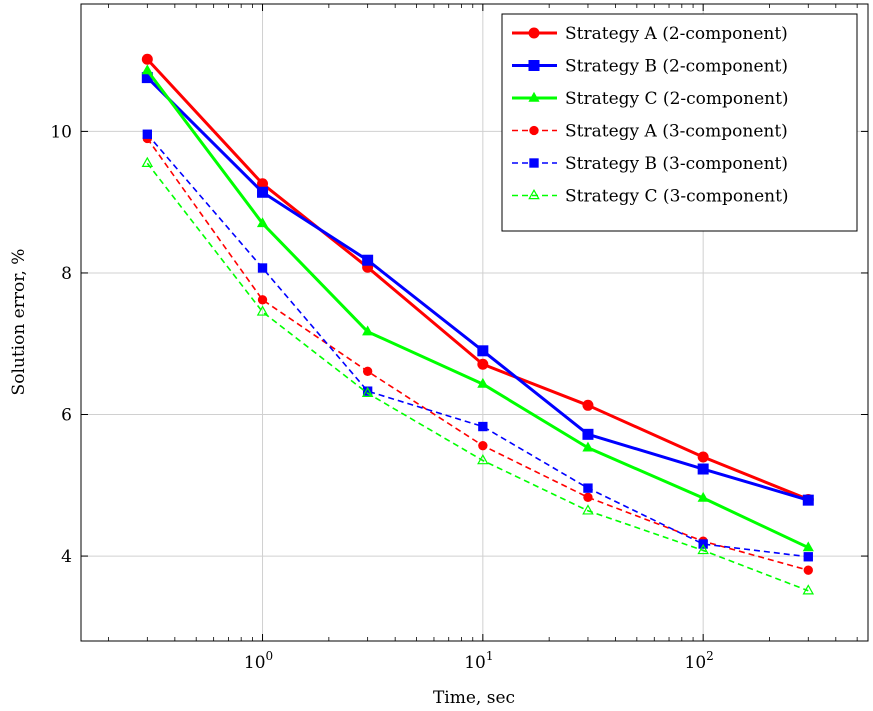 The image size is (873, 711). Describe the element at coordinates (677, 99) in the screenshot. I see `legend-label: Strategy C (2-component)` at that location.